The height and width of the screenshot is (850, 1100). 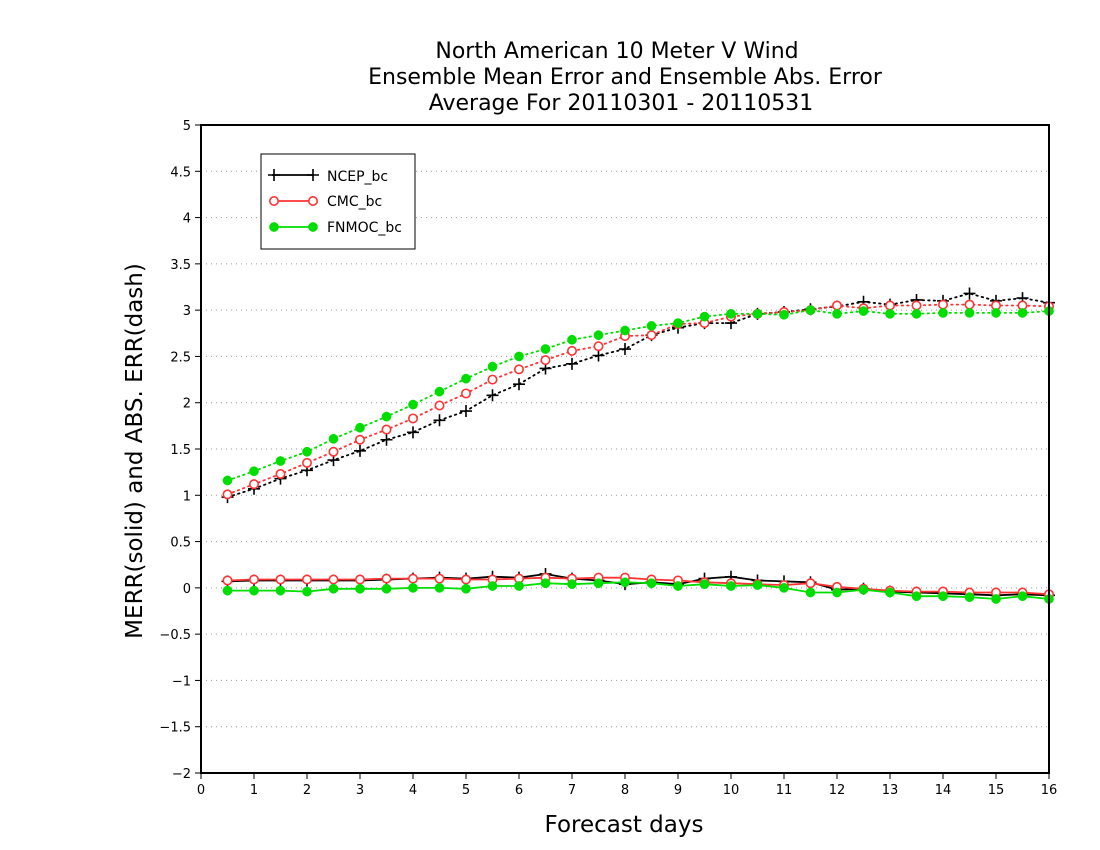 What do you see at coordinates (180, 265) in the screenshot?
I see `y-tick-label: 3.5` at bounding box center [180, 265].